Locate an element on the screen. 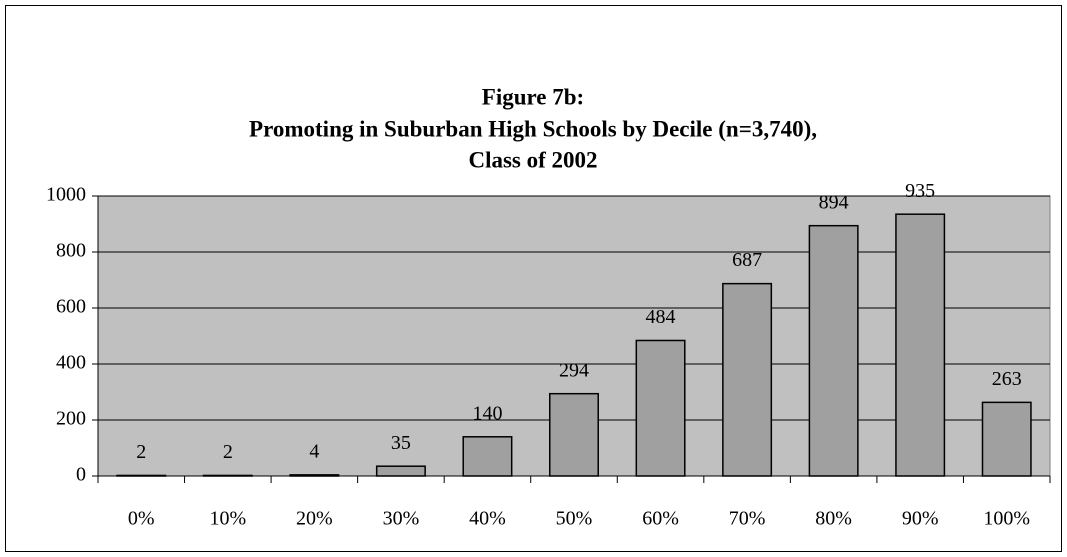 This screenshot has width=1067, height=557. x-tick-label: 40% is located at coordinates (487, 519).